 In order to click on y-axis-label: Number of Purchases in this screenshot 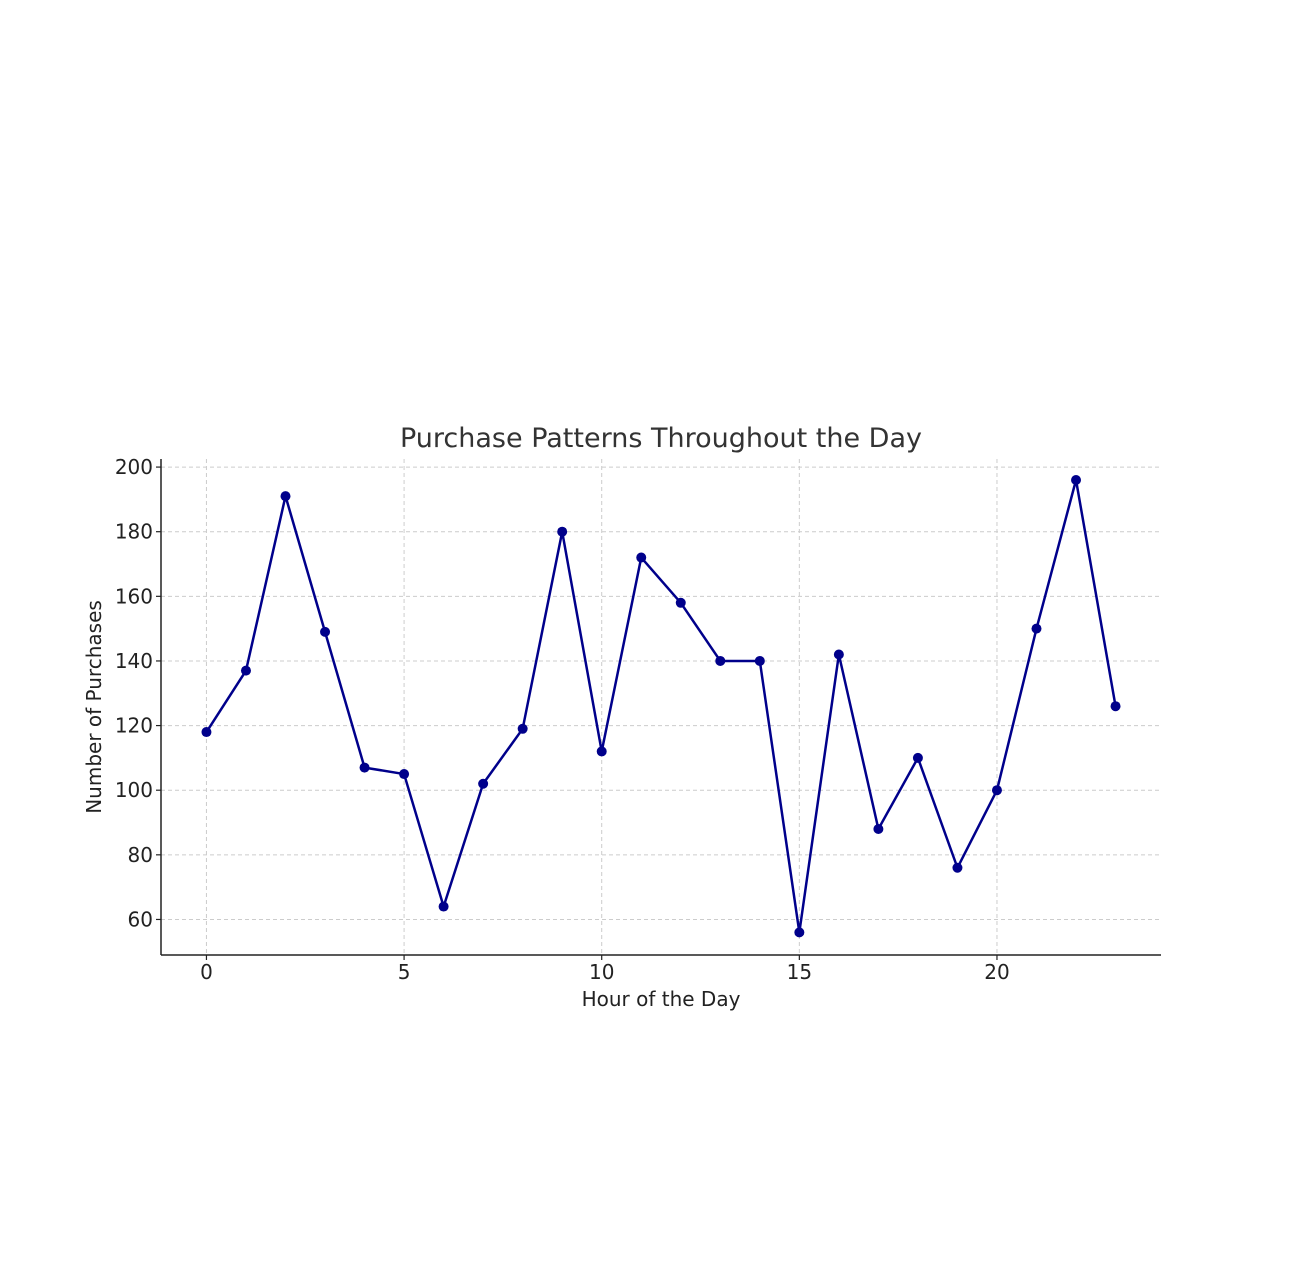, I will do `click(94, 707)`.